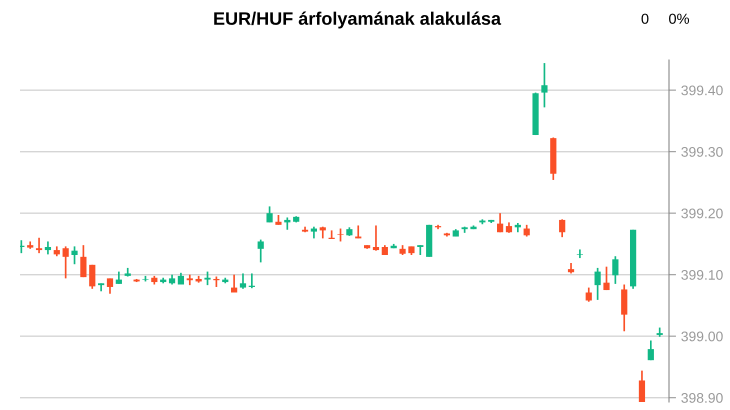 This screenshot has width=730, height=410. Describe the element at coordinates (702, 275) in the screenshot. I see `y-tick-label: 399.10` at that location.